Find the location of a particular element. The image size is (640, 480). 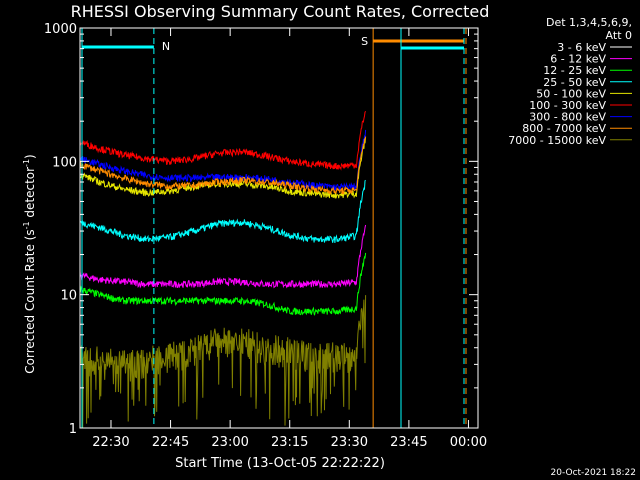

legend-label: 12 - 25 keV is located at coordinates (574, 70).